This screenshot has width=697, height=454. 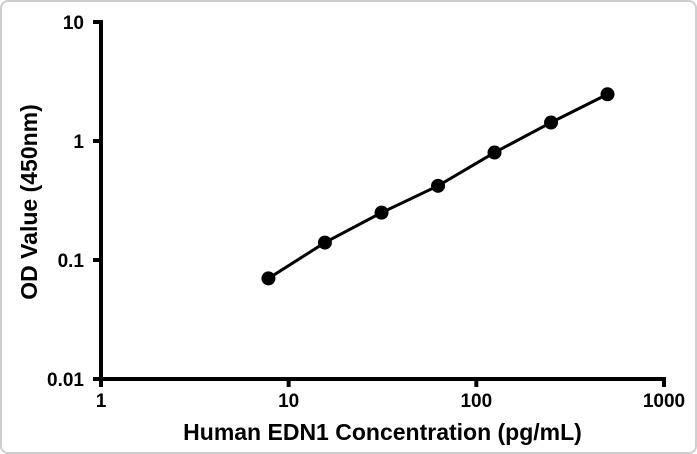 I want to click on x-tick-label: 1, so click(x=101, y=401).